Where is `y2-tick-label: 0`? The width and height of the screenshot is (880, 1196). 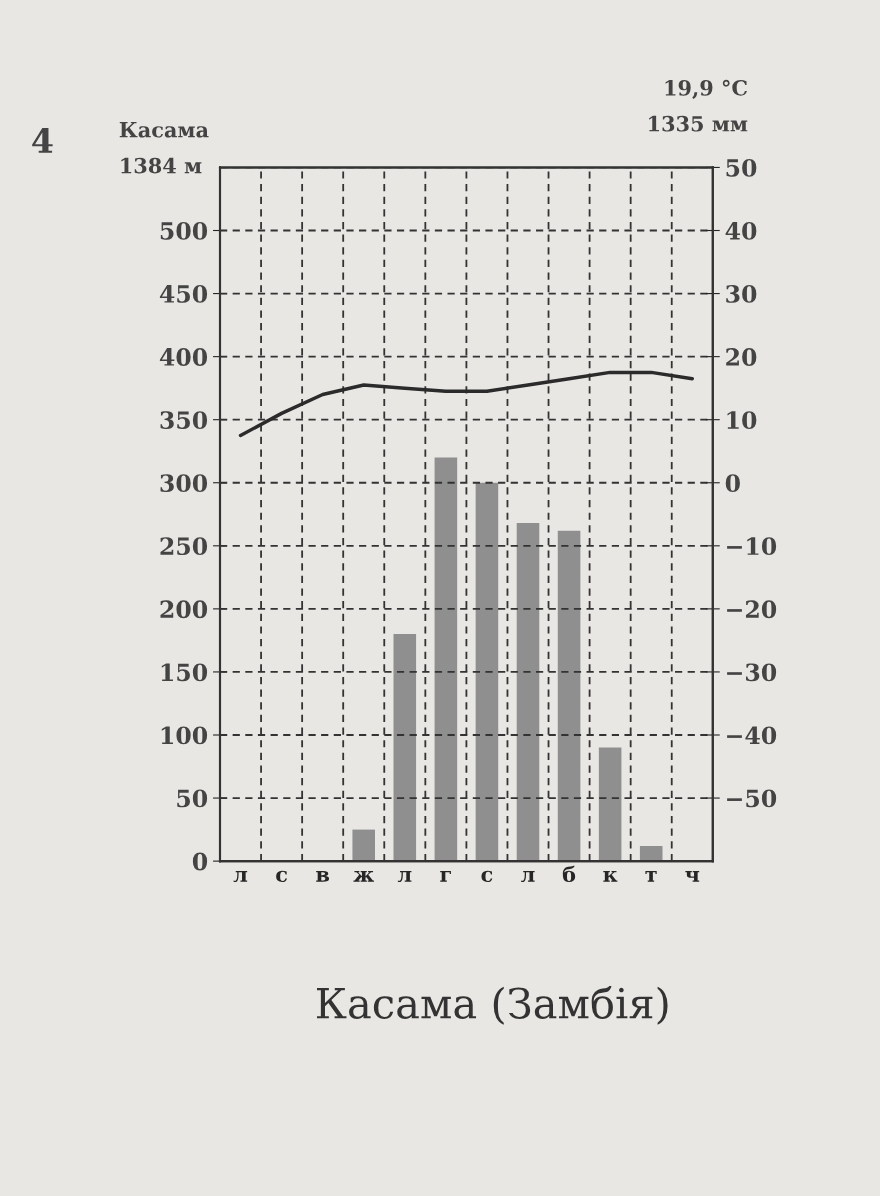 y2-tick-label: 0 is located at coordinates (732, 483).